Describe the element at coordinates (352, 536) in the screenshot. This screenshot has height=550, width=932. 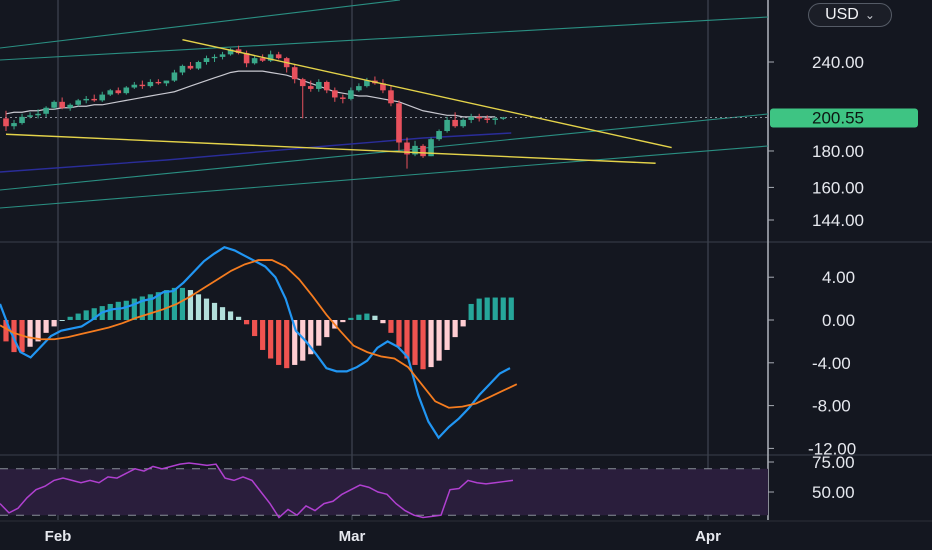
I see `time-label: Mar` at that location.